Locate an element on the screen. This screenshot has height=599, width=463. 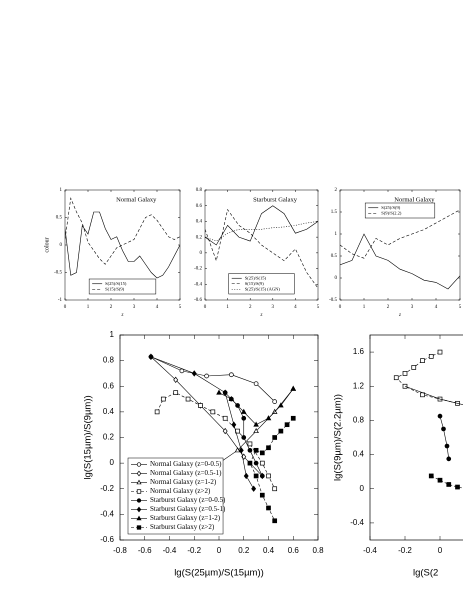
legend-label: Starburst Galaxy (z=0.5-1) is located at coordinates (188, 509).